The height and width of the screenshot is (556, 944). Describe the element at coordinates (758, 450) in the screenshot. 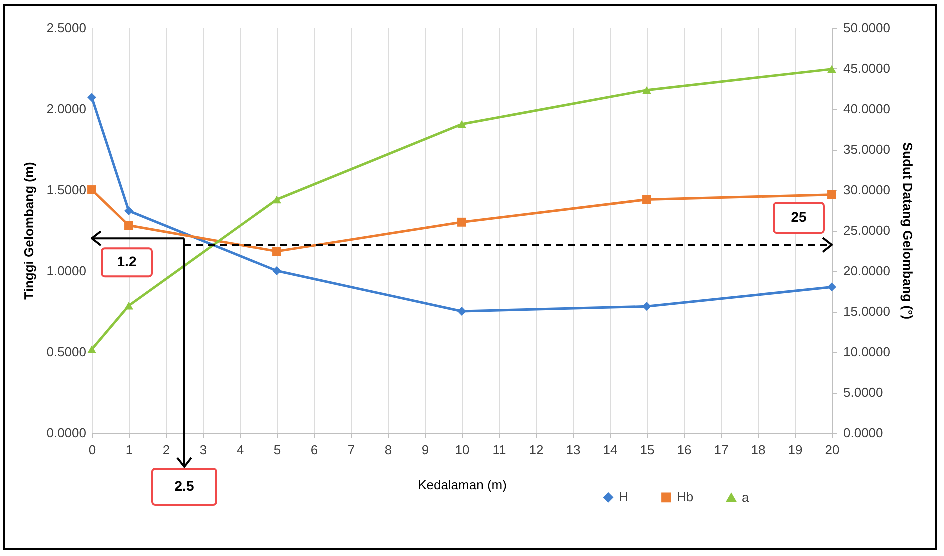

I see `x-tick-label: 18` at that location.